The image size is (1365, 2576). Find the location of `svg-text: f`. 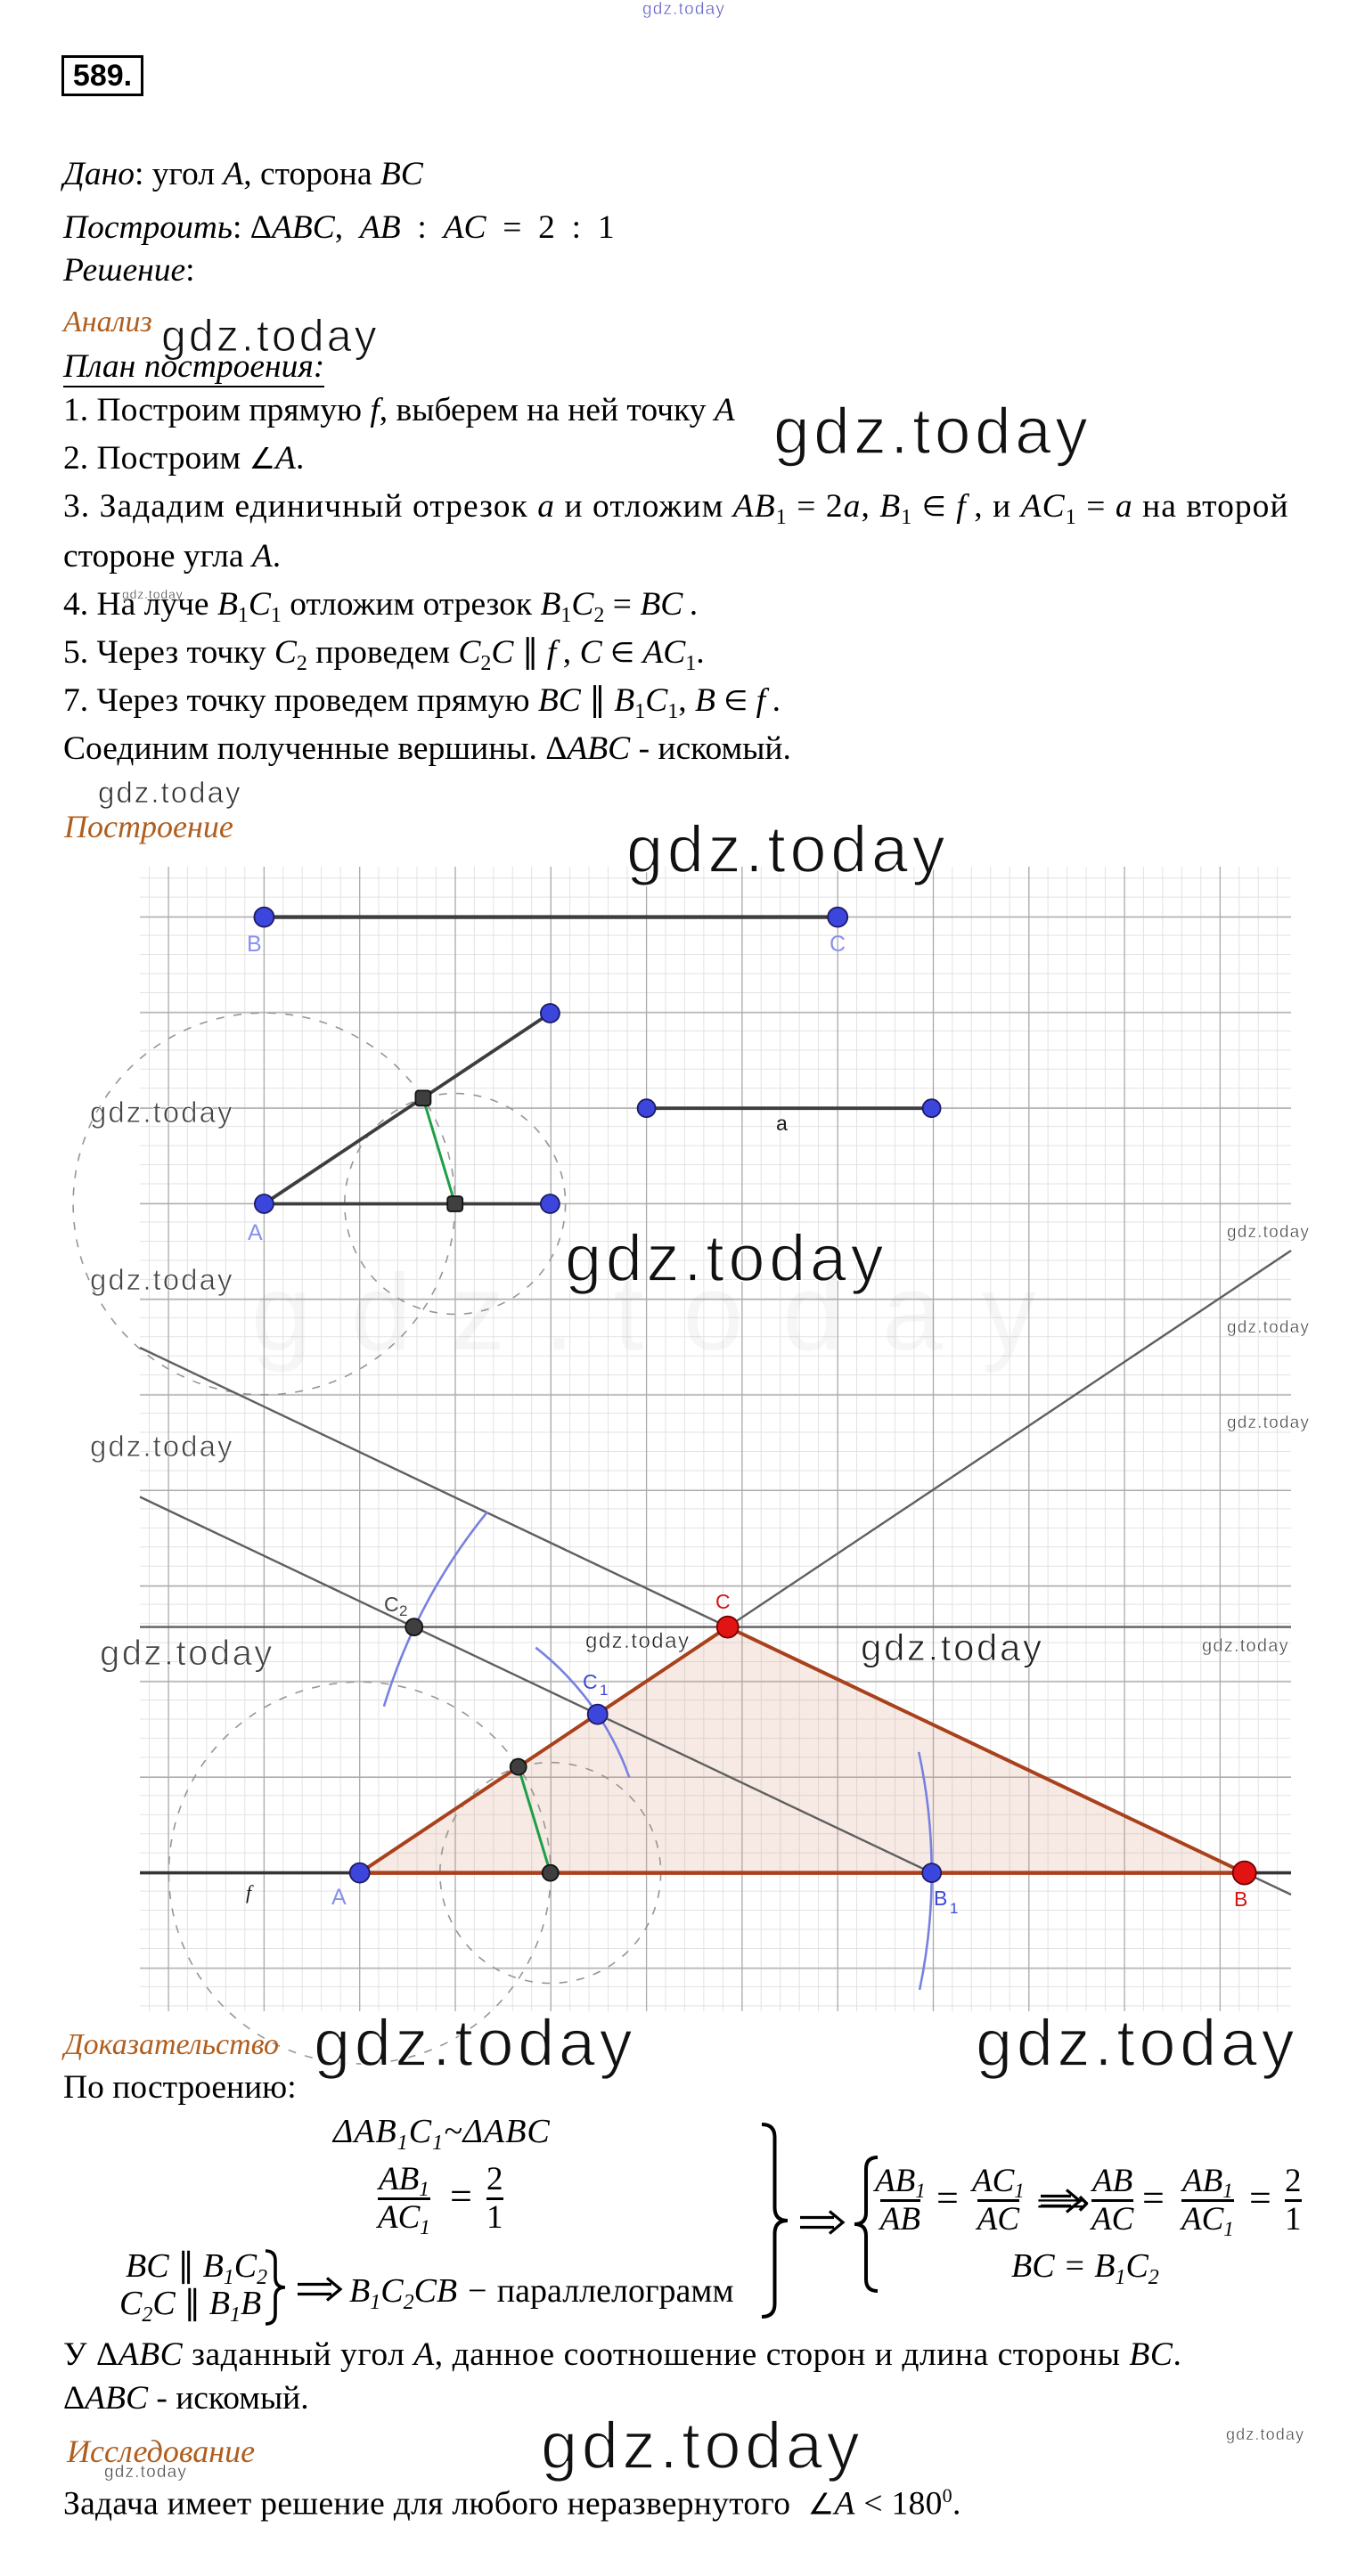

svg-text: f is located at coordinates (250, 1892).